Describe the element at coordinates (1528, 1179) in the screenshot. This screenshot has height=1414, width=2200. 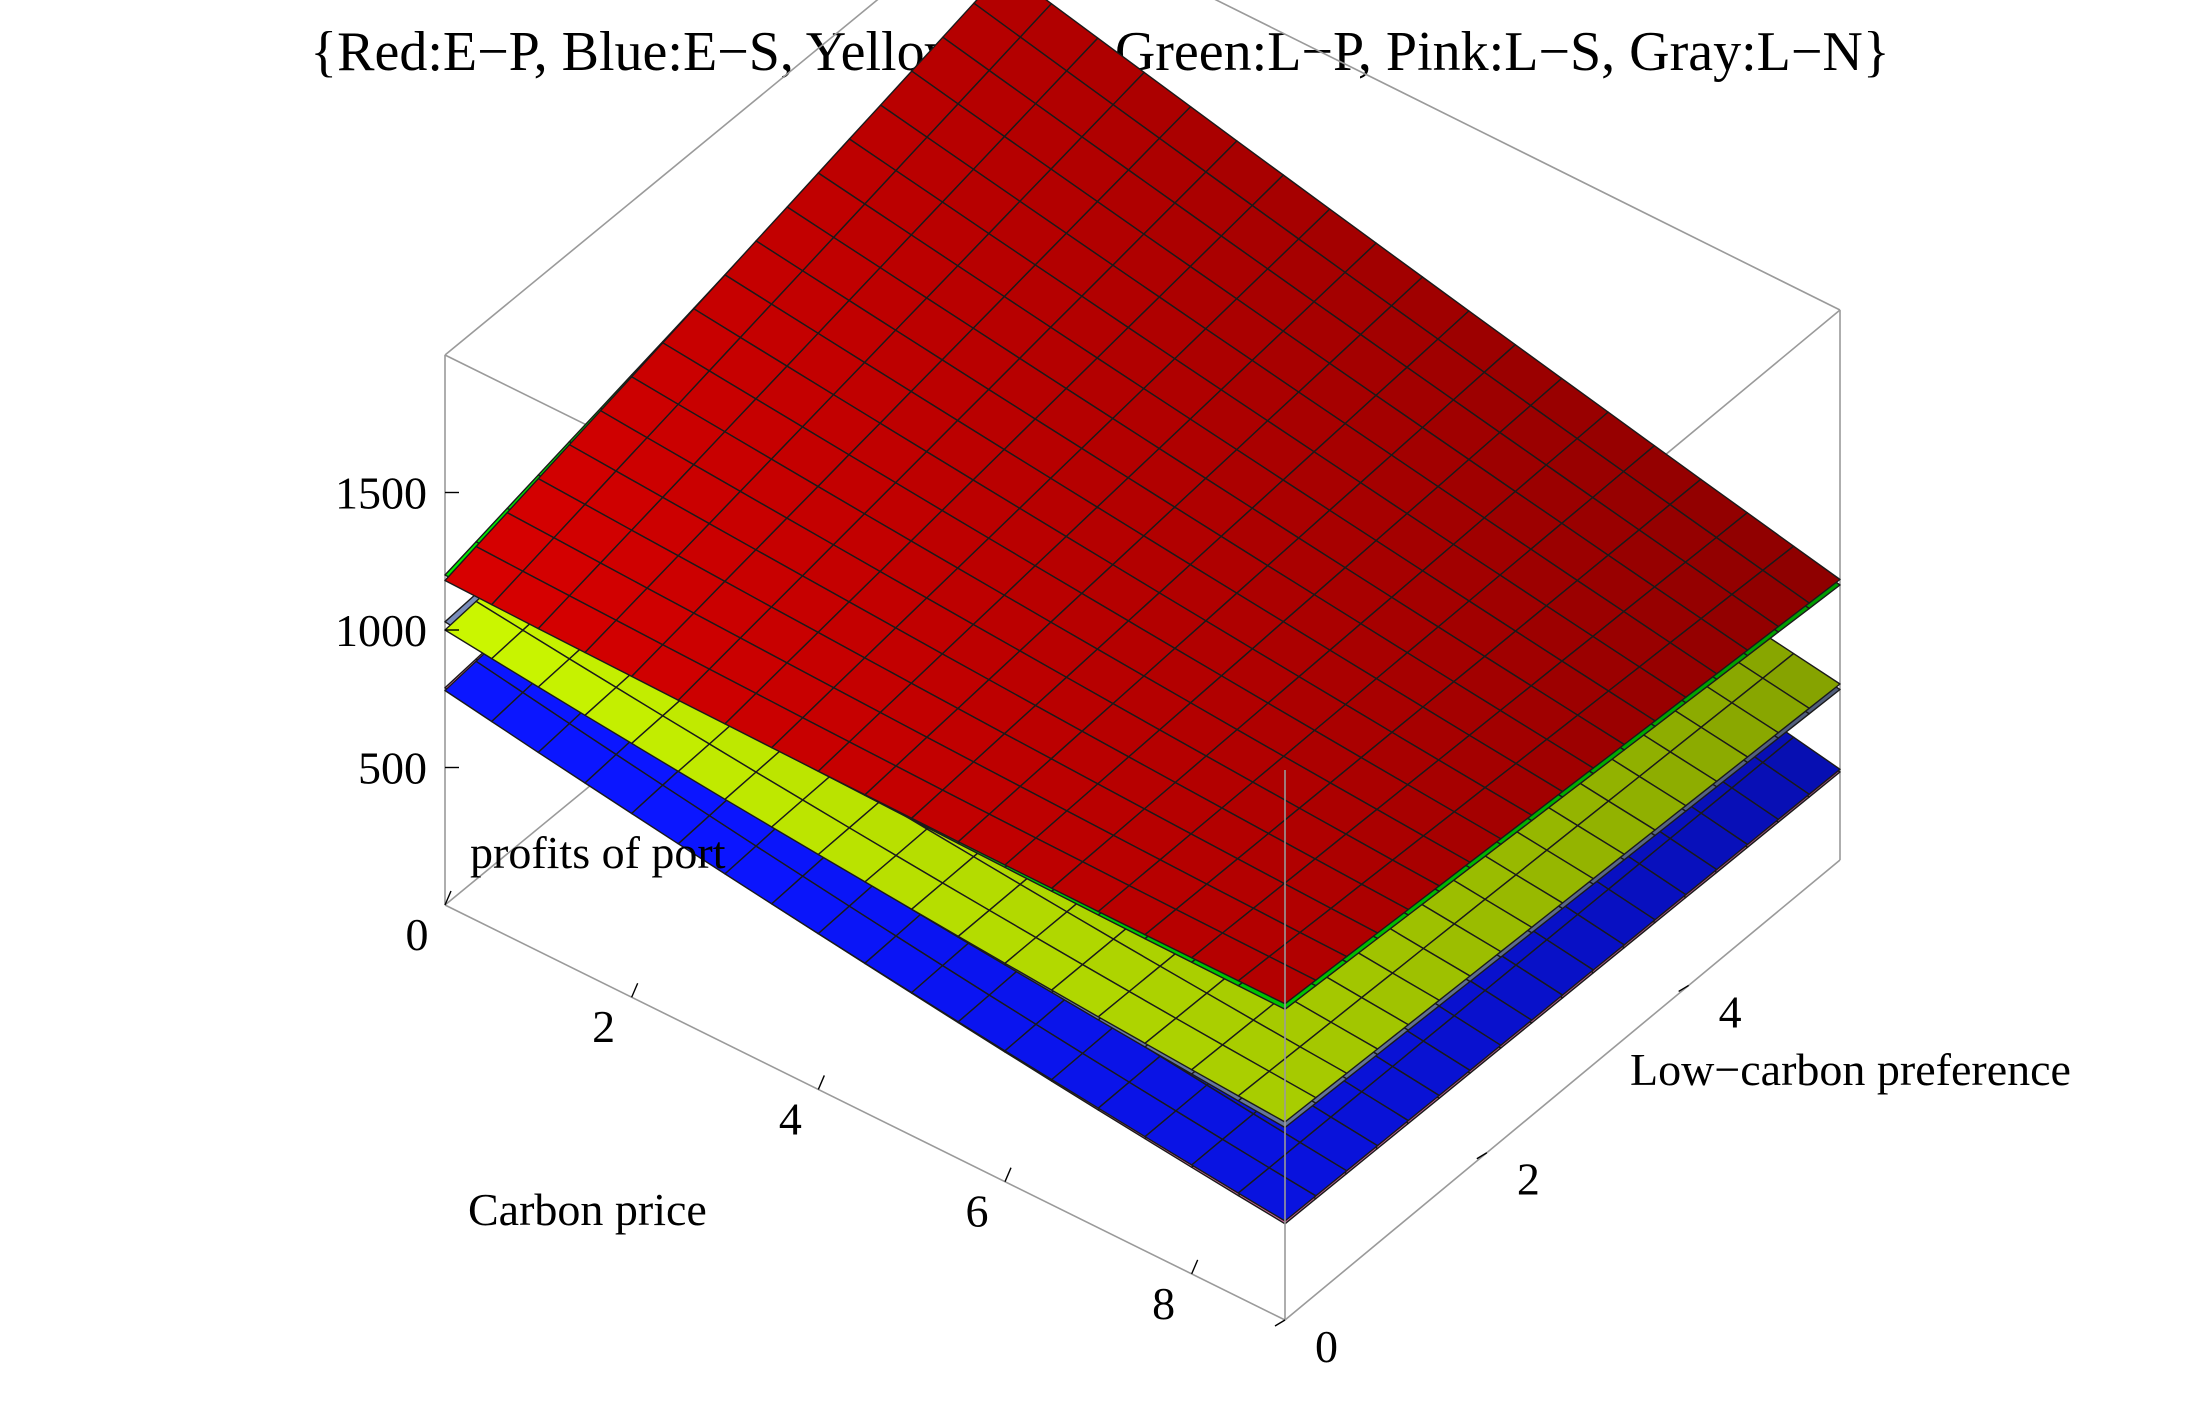
I see `y-tick-label: 2` at that location.